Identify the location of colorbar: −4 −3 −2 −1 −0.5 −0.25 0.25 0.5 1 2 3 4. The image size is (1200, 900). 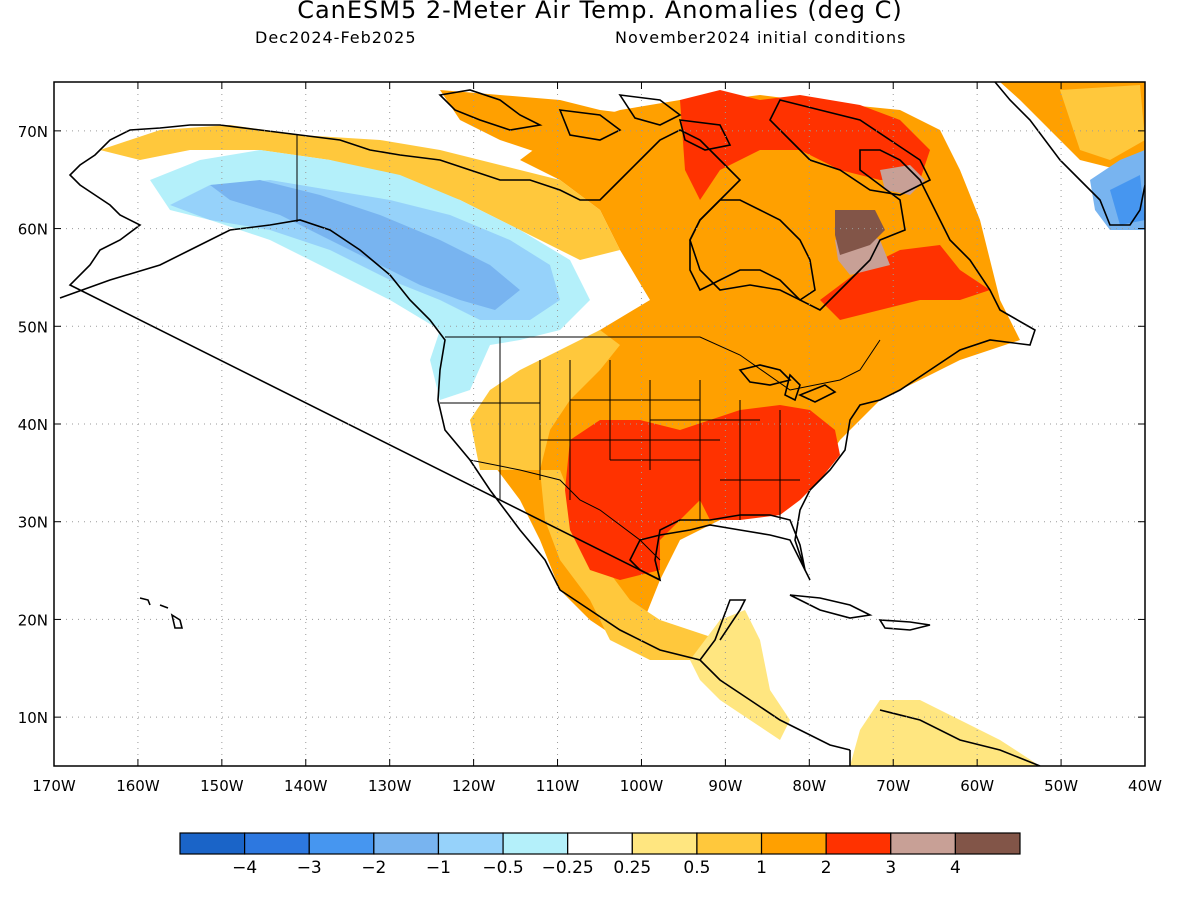
(600, 855).